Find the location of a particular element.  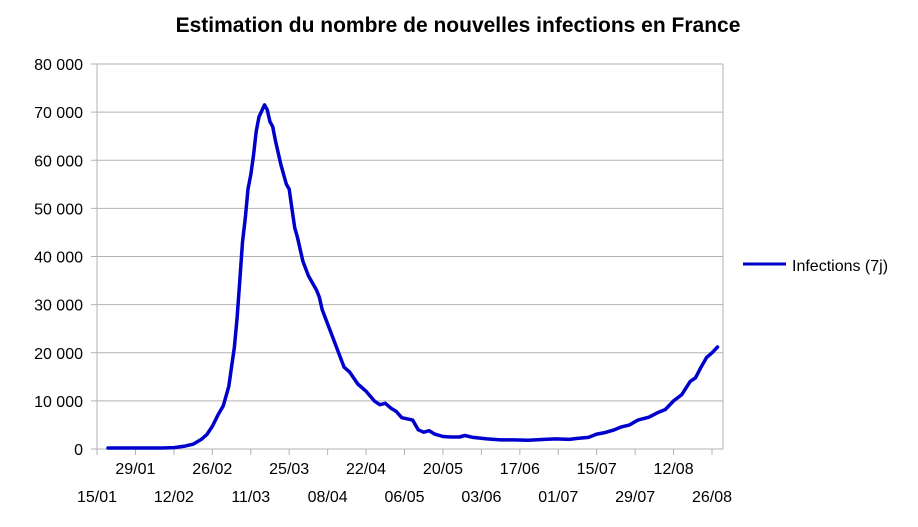

x-tick-label: 15/07 is located at coordinates (597, 469).